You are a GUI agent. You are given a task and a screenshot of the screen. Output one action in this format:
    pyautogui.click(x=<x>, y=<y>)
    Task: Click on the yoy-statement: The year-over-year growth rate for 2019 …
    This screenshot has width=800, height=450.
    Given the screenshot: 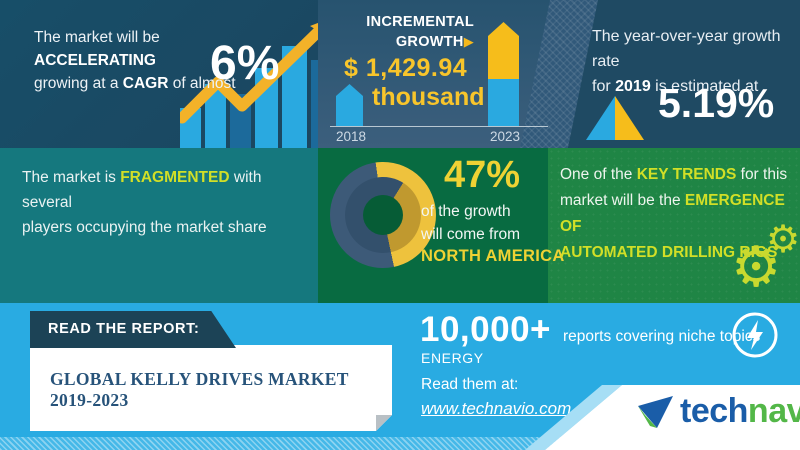 What is the action you would take?
    pyautogui.click(x=692, y=61)
    